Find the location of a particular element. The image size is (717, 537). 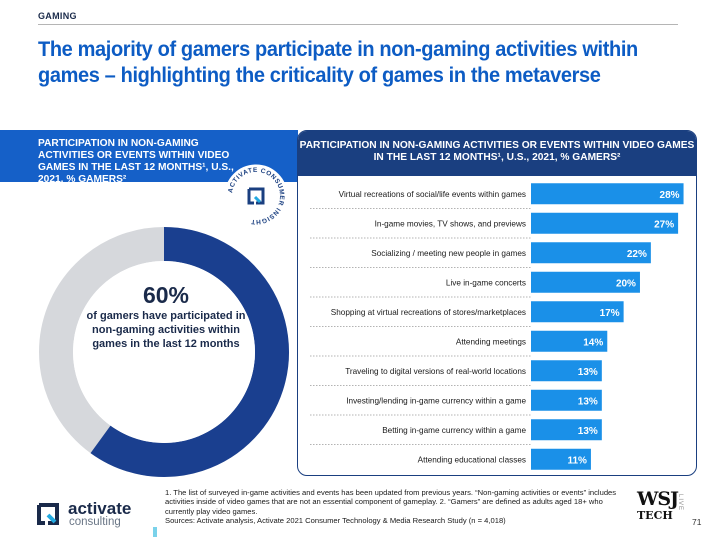

bar-category-label: Betting in-game currency within a game is located at coordinates (454, 430).